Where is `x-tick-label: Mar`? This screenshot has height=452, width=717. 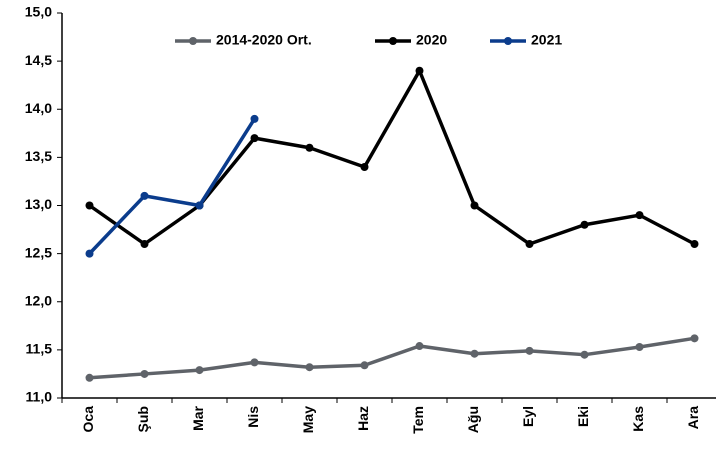 x-tick-label: Mar is located at coordinates (198, 417).